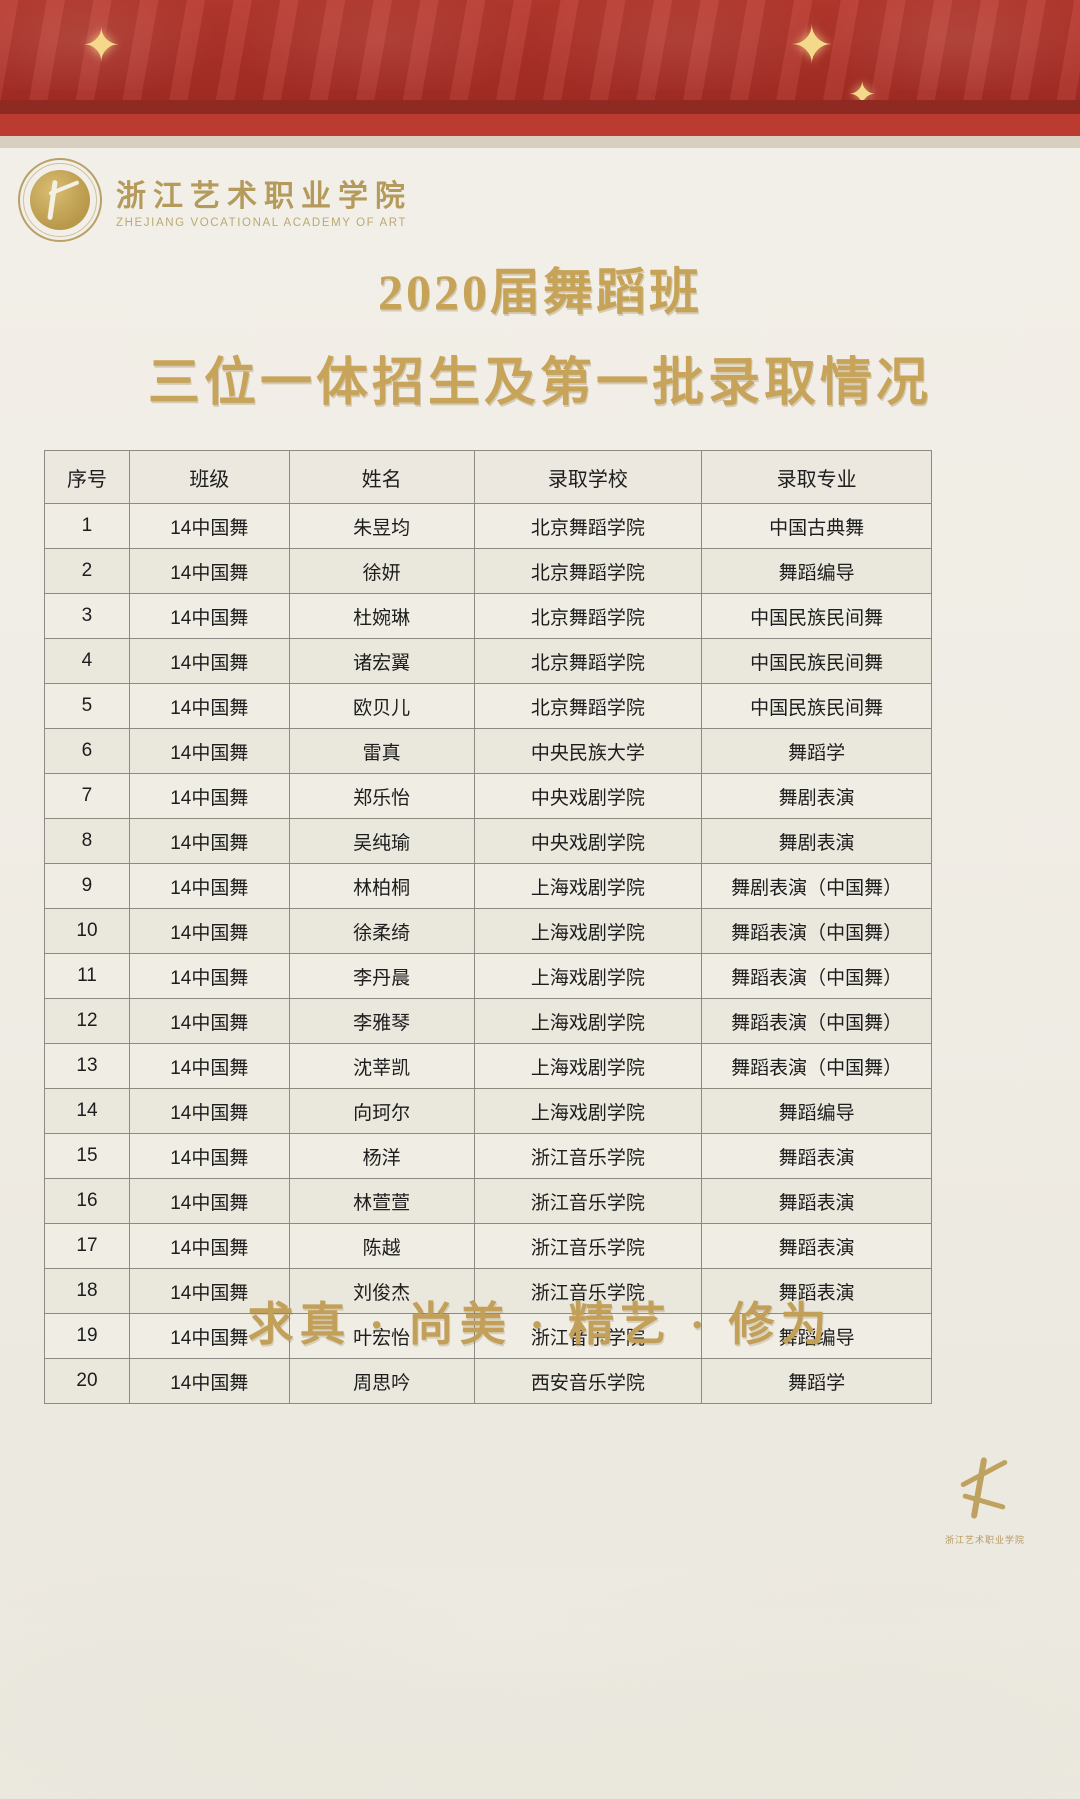 This screenshot has height=1799, width=1080. Describe the element at coordinates (540, 45) in the screenshot. I see `banner-drape-arcs` at that location.